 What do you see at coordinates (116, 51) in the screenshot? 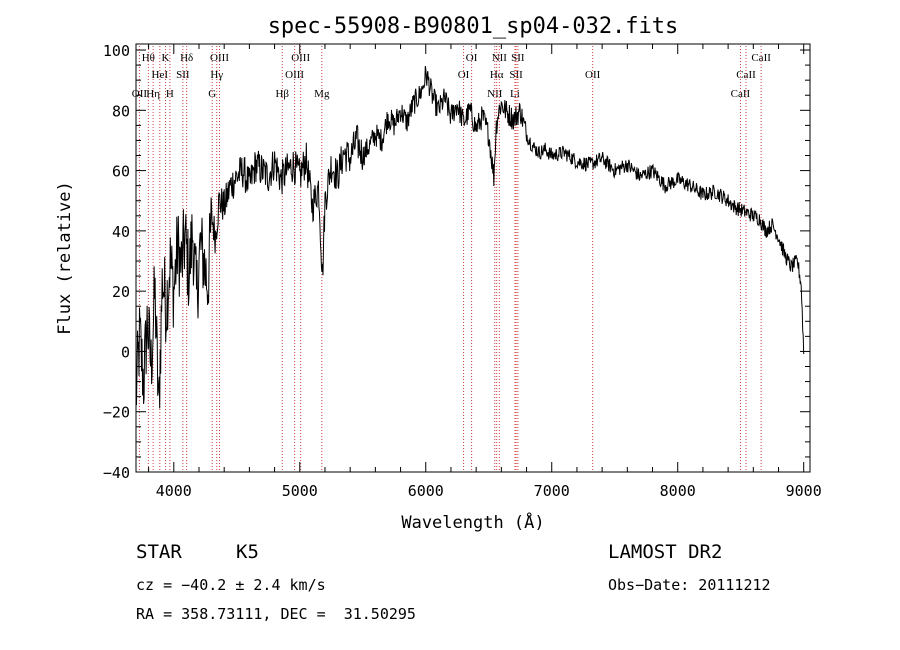
I see `y-tick-label-7: 100` at bounding box center [116, 51].